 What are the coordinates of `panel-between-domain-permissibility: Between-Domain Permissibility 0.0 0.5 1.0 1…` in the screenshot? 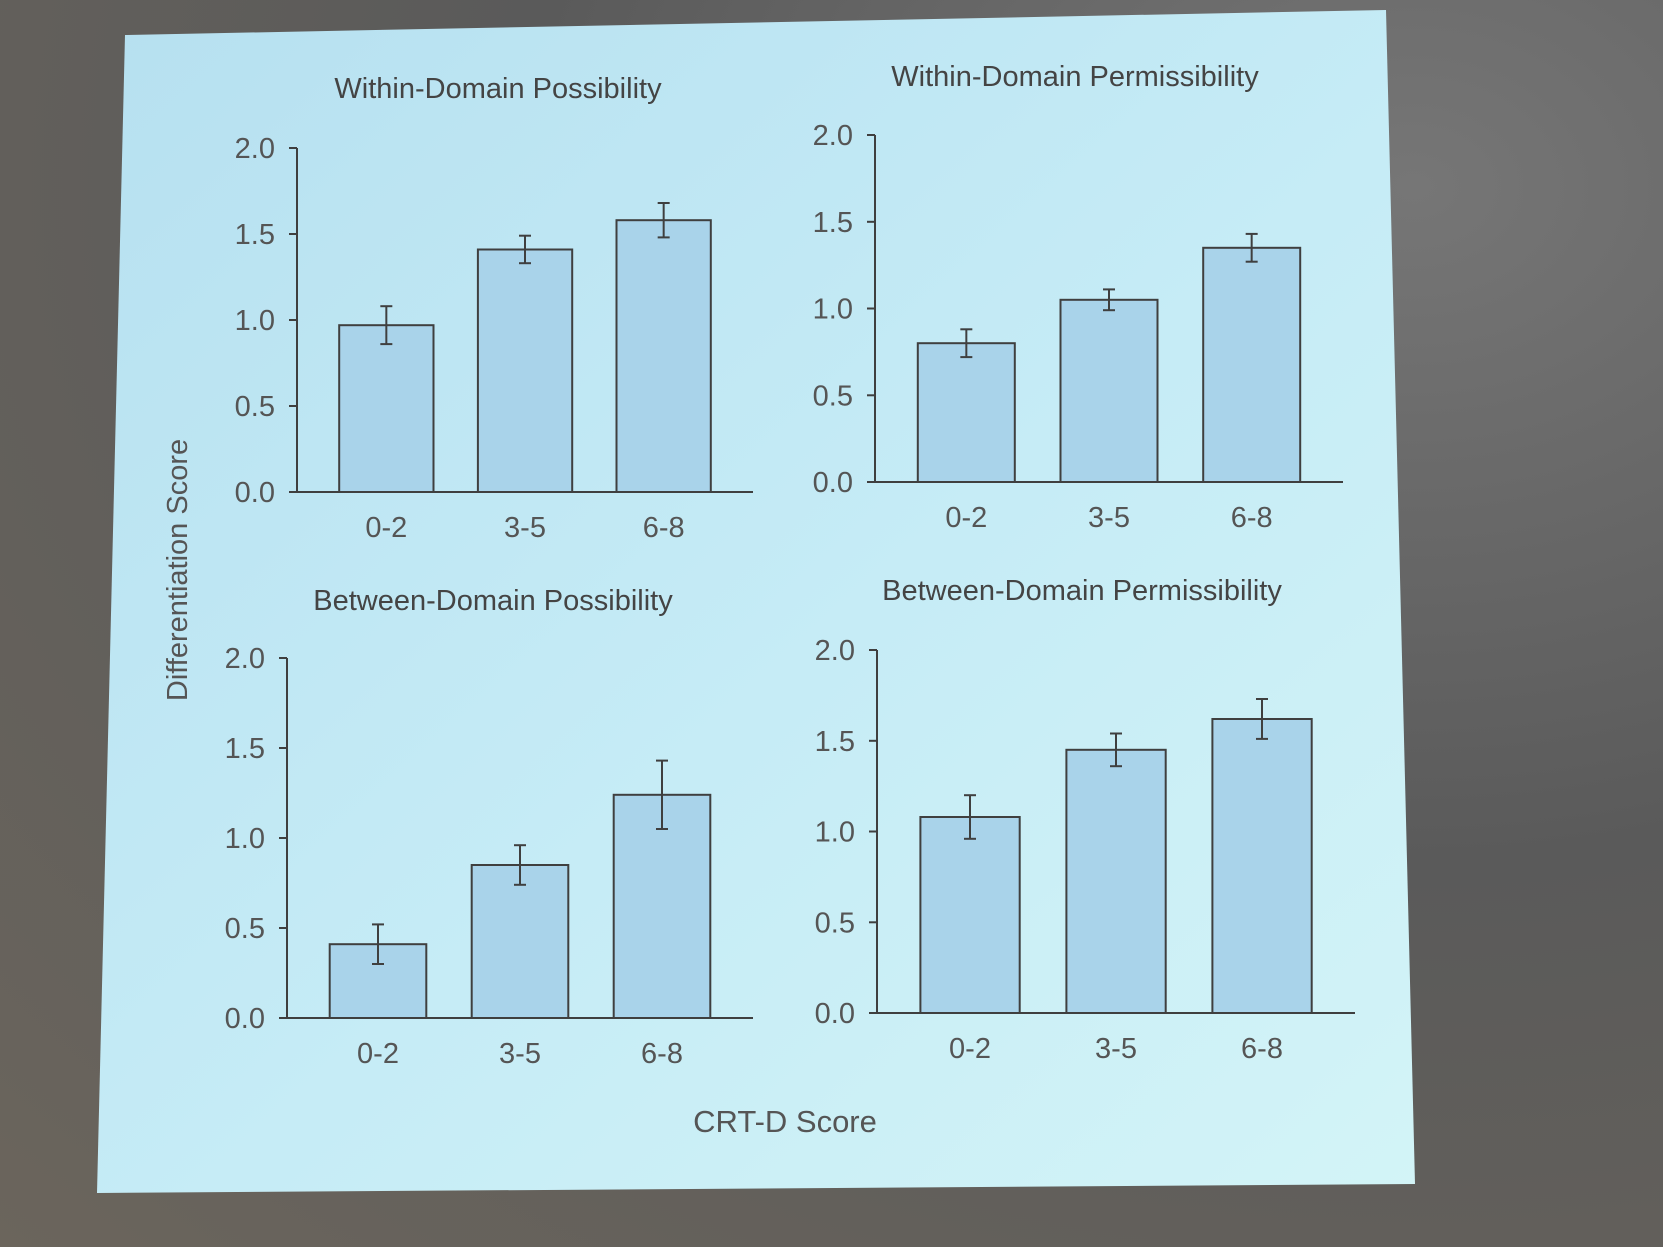 It's located at (1085, 820).